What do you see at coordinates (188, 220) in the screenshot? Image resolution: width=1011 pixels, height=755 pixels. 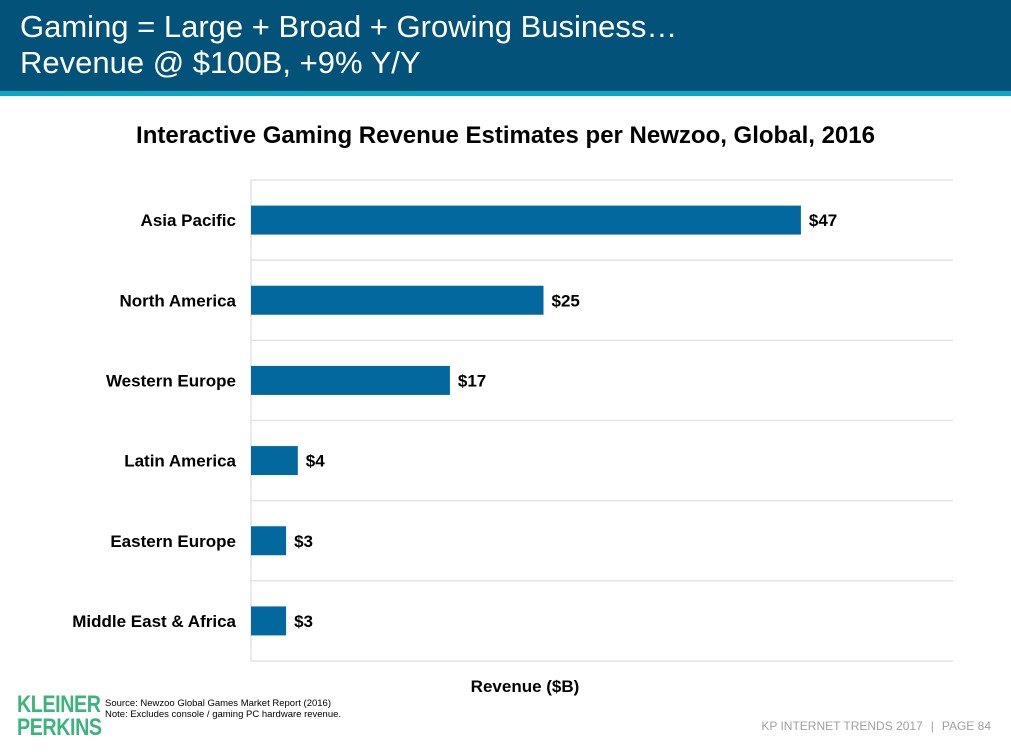 I see `category-label: Asia Pacific` at bounding box center [188, 220].